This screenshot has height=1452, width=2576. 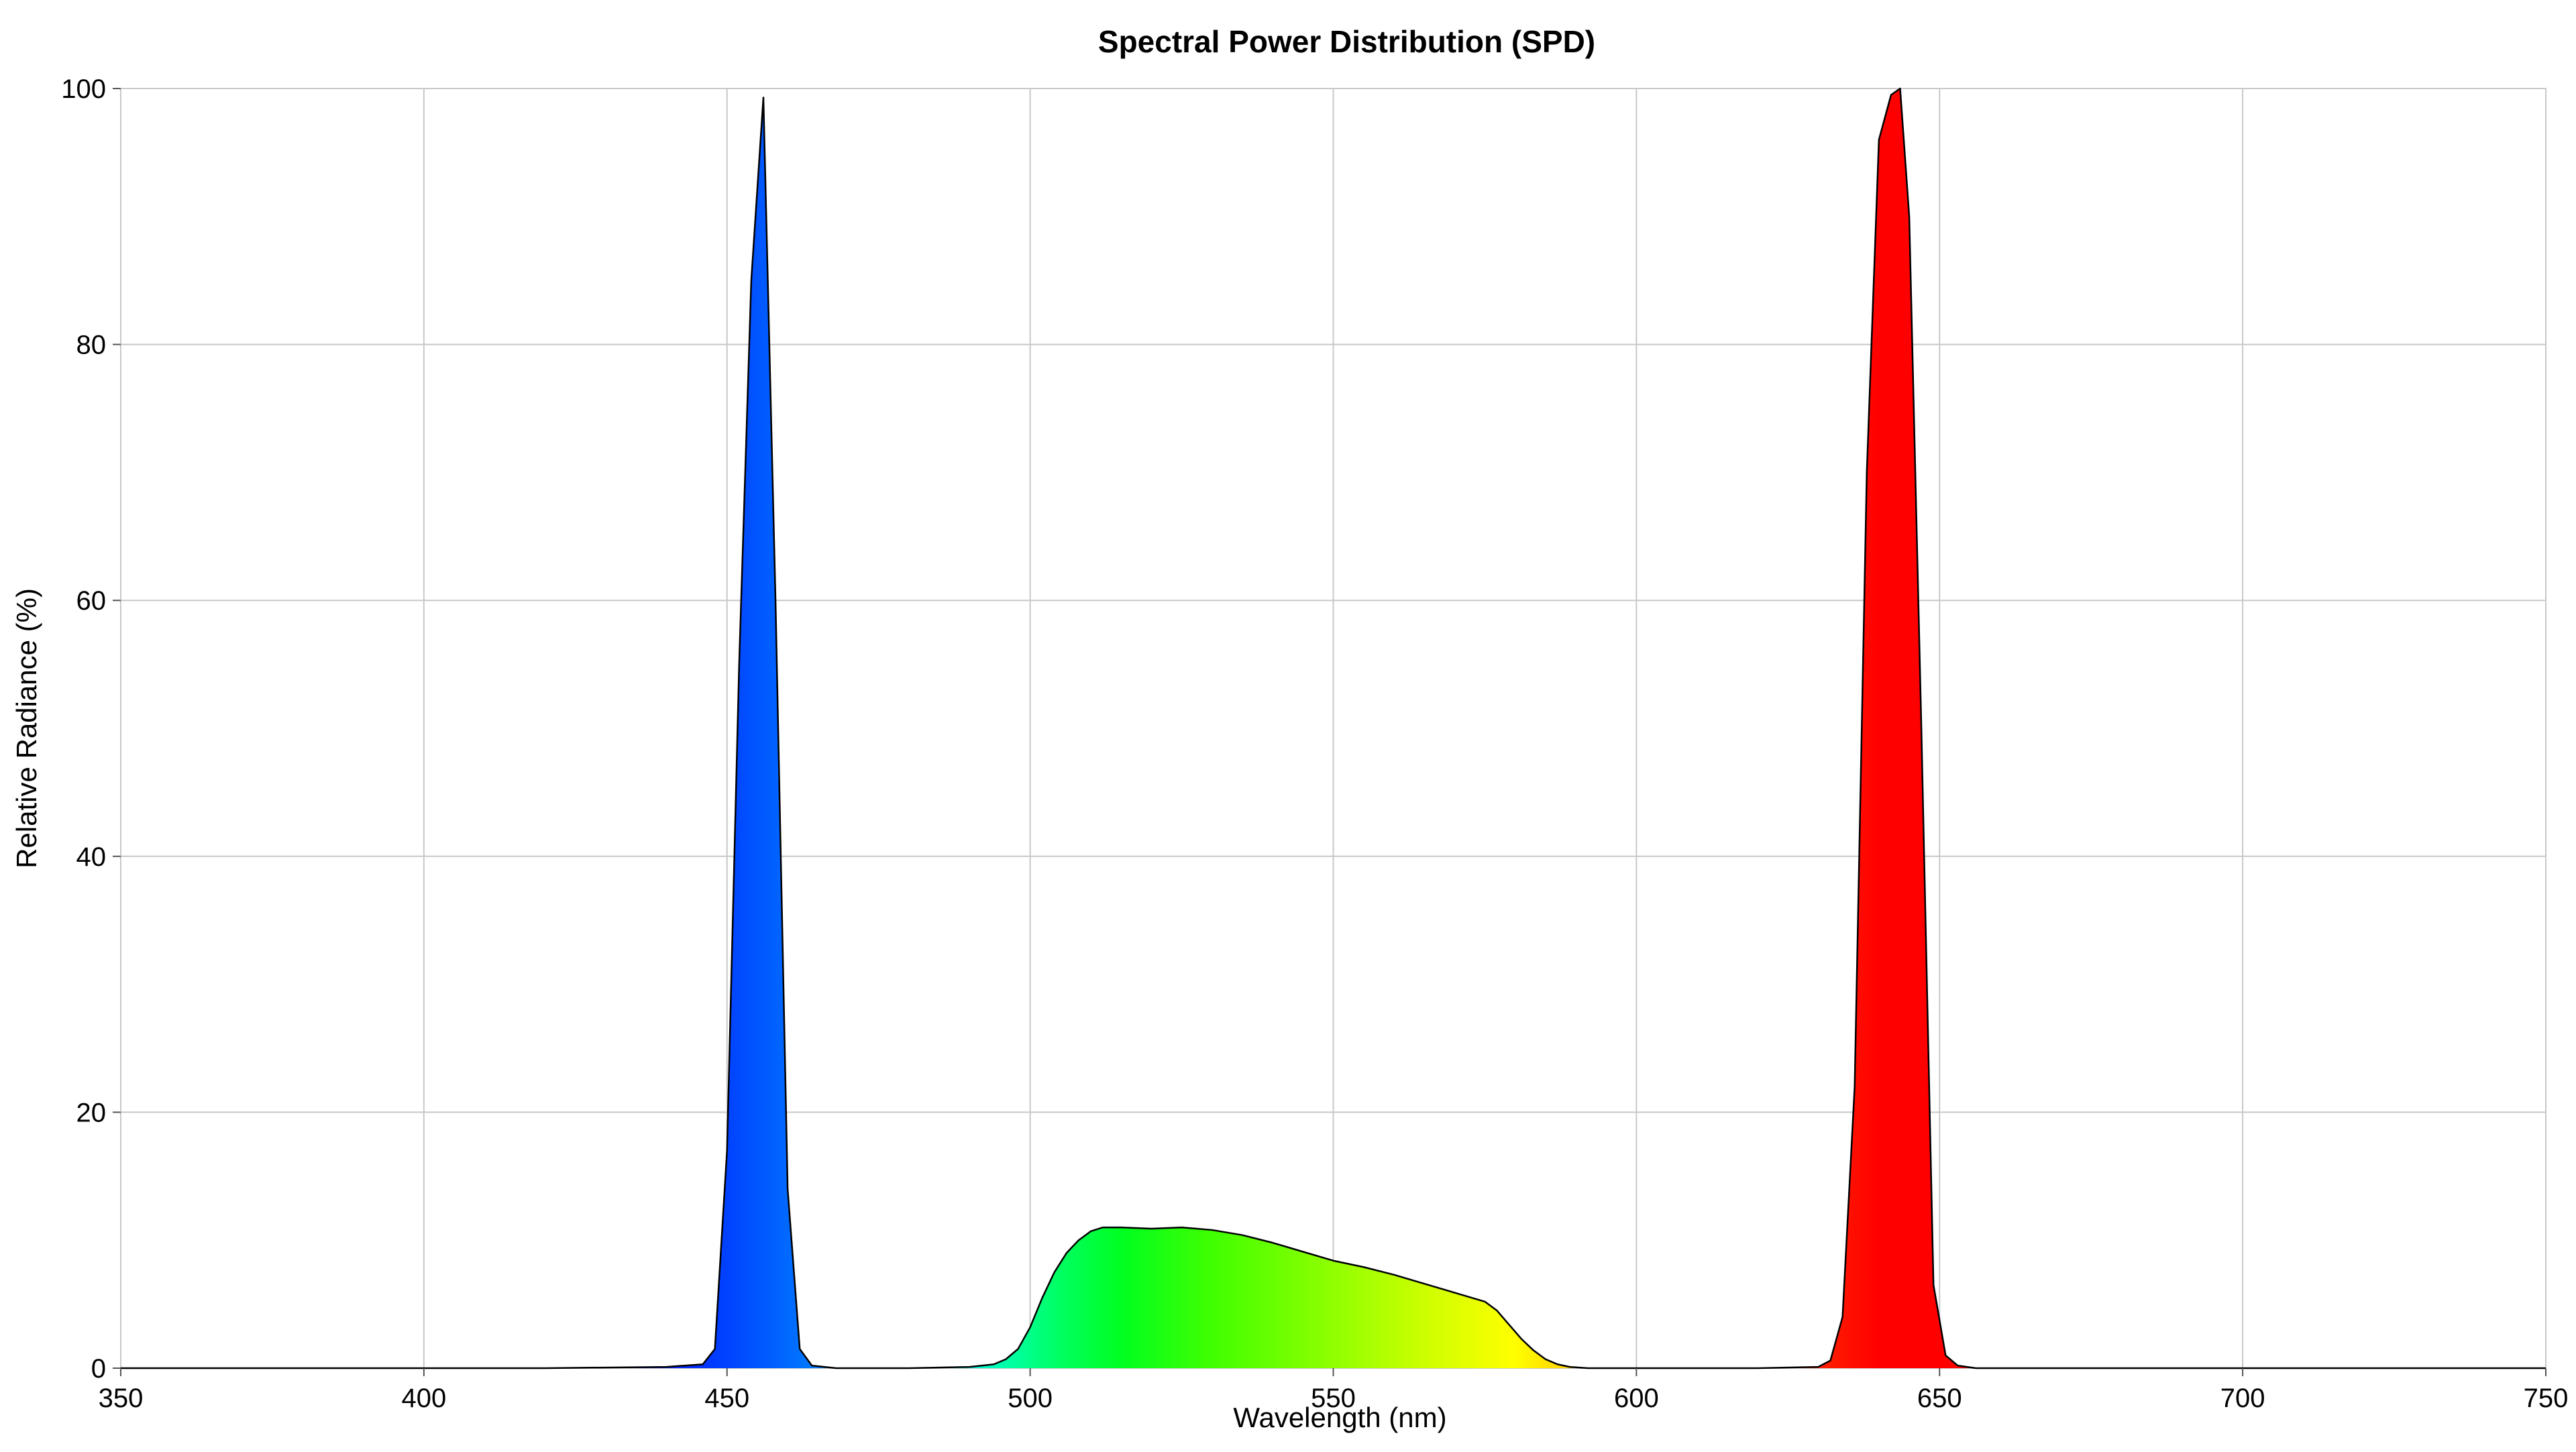 What do you see at coordinates (91, 1112) in the screenshot?
I see `y-tick-label: 20` at bounding box center [91, 1112].